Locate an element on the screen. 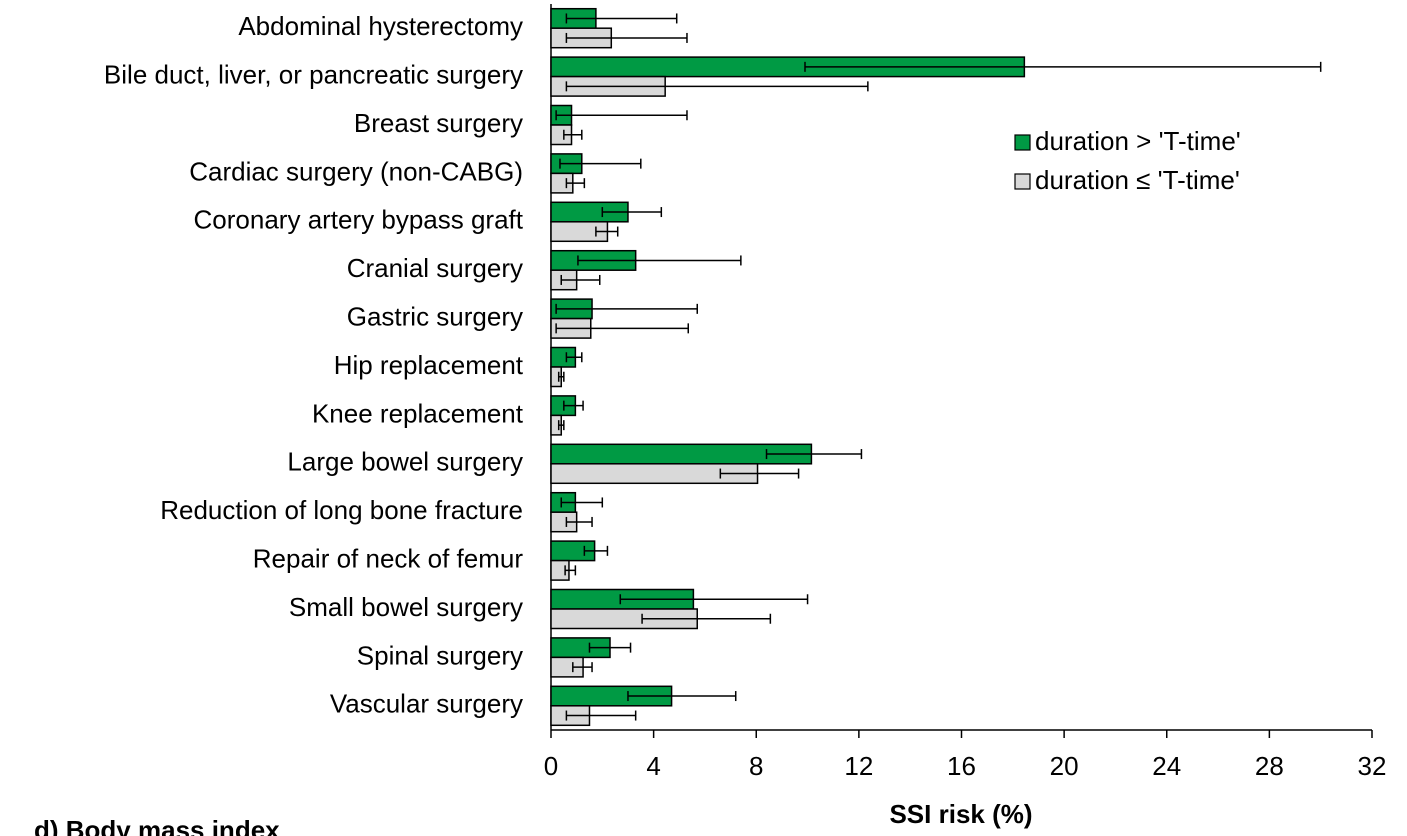  y-tick-label: Abdominal hysterectomy is located at coordinates (380, 26).